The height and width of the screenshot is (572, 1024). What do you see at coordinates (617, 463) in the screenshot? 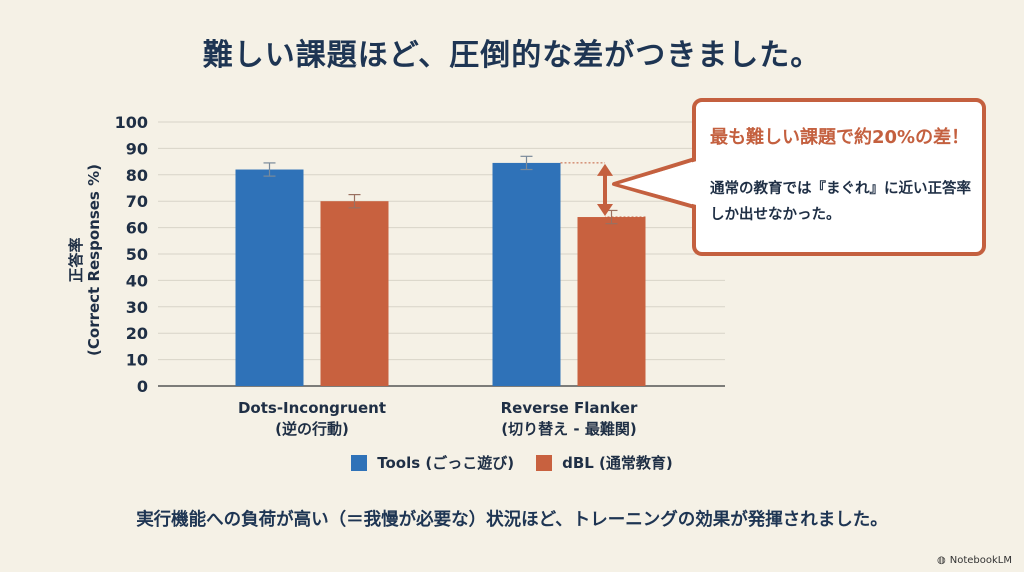
I see `legend-label: dBL (通常教育)` at bounding box center [617, 463].